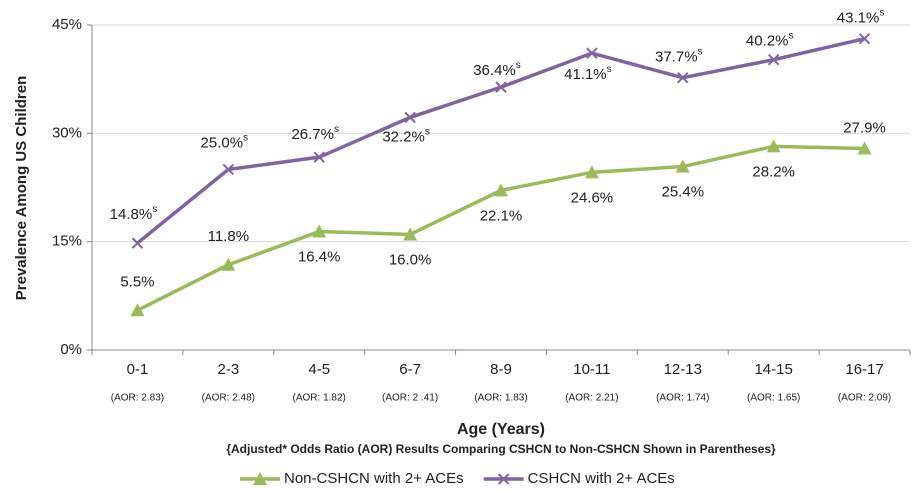  I want to click on data-label-value: 5.5%, so click(137, 281).